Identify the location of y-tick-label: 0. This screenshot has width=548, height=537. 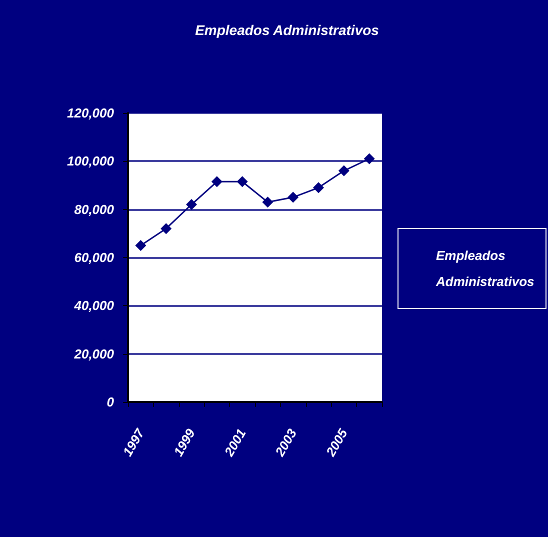
(110, 402).